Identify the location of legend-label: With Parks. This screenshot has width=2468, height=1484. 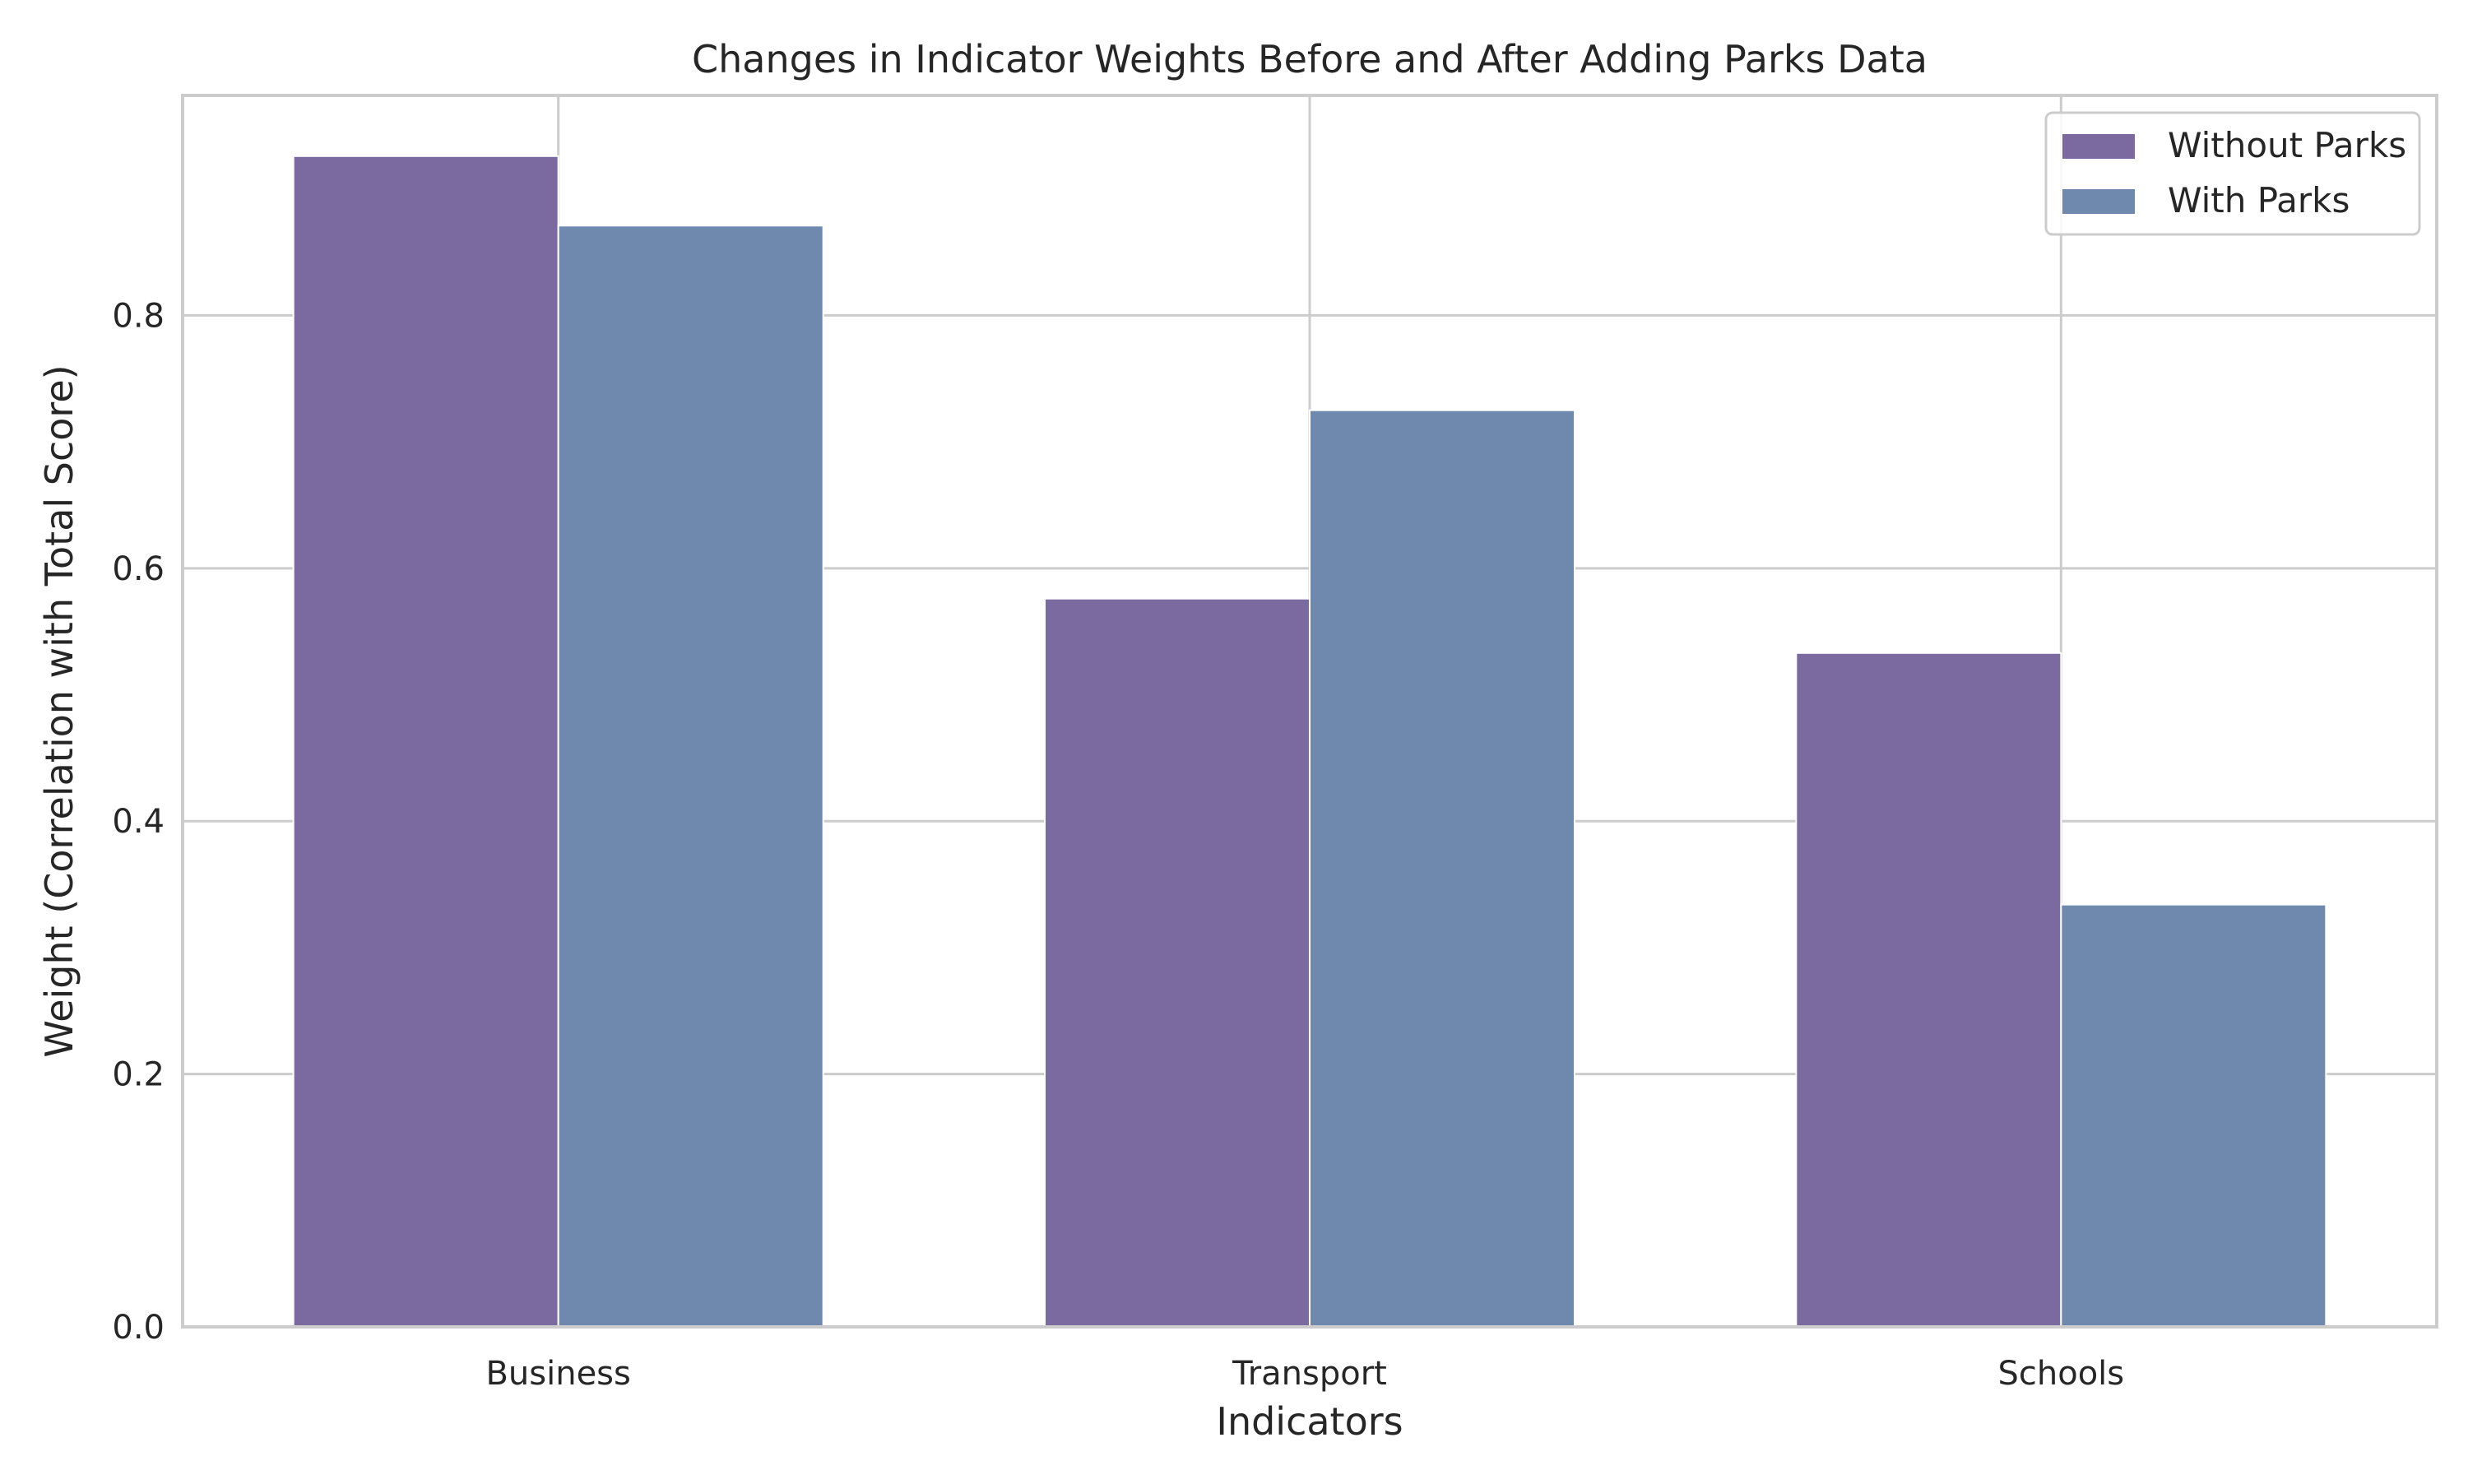
(2259, 200).